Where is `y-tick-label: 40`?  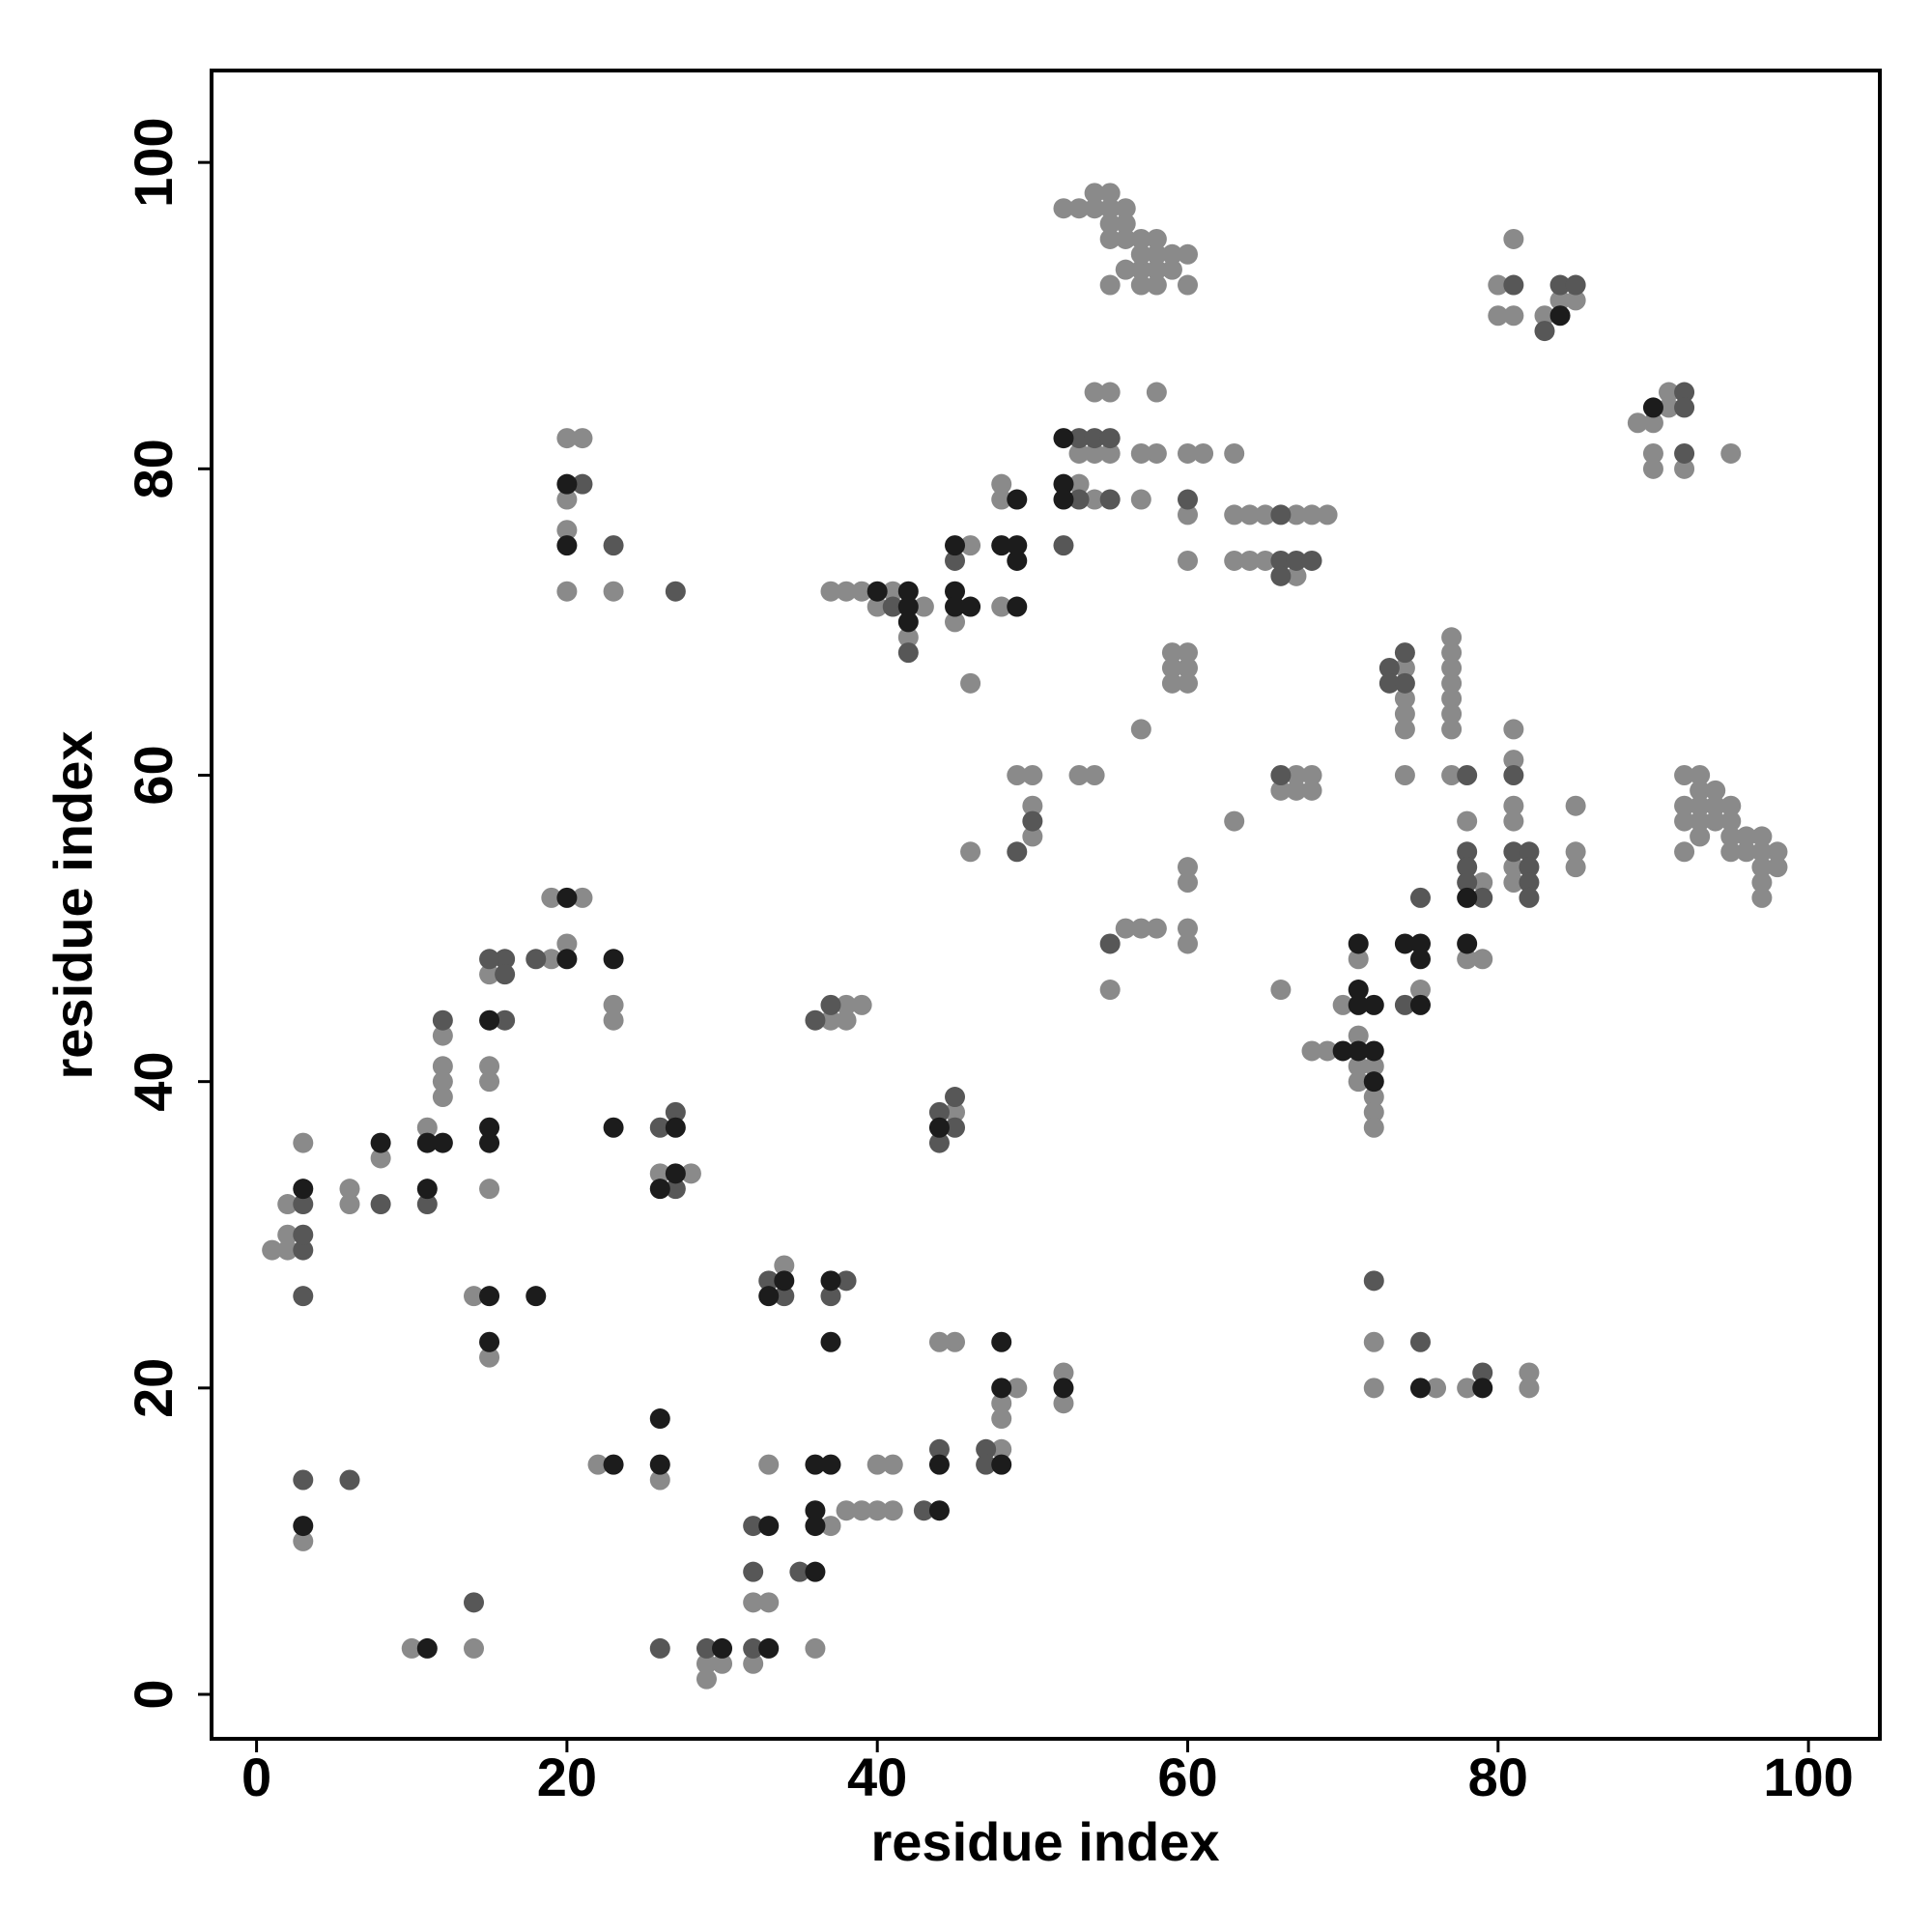
y-tick-label: 40 is located at coordinates (153, 1082).